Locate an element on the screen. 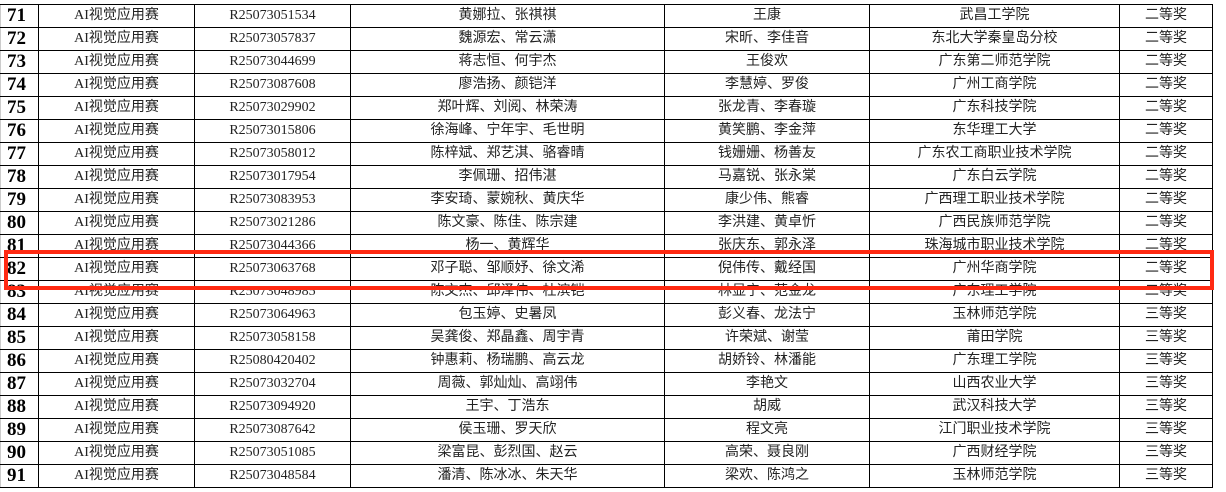 This screenshot has width=1226, height=492. advisors-cell: 王俊欢 is located at coordinates (767, 62).